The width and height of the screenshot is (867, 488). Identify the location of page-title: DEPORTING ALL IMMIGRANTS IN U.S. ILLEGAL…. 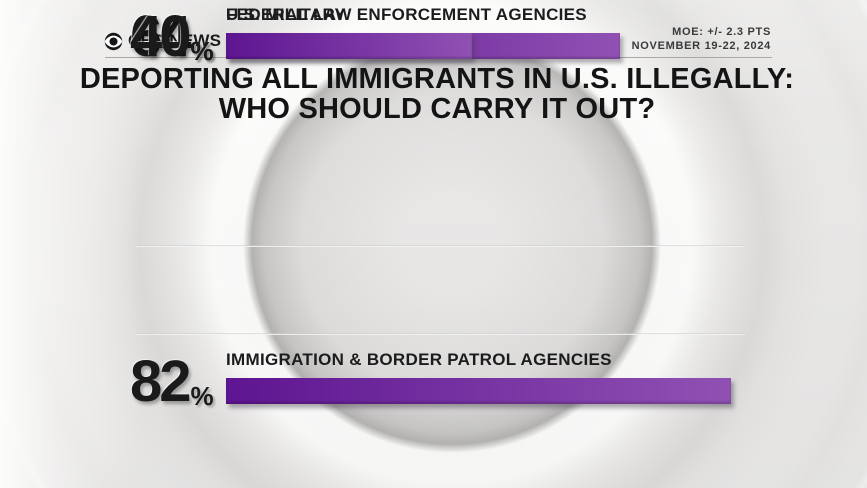
(437, 94).